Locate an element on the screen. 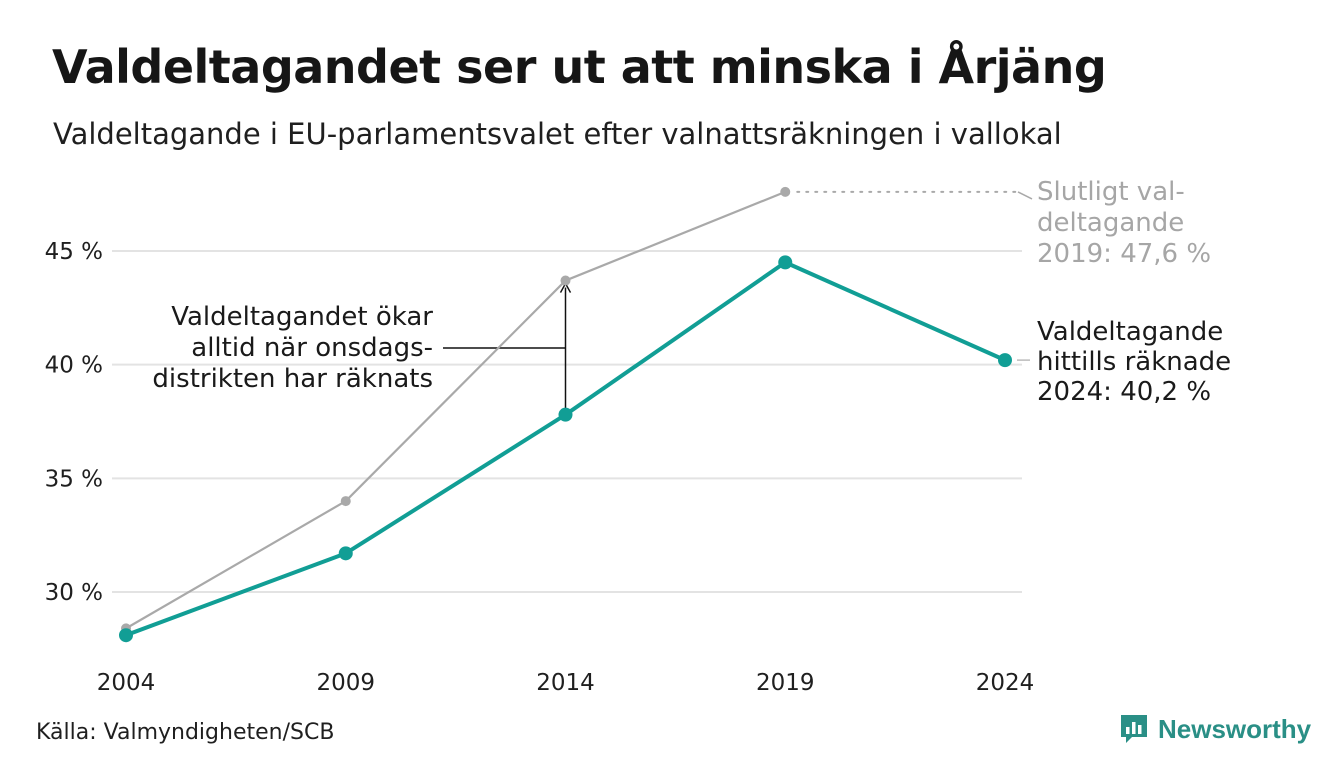 Image resolution: width=1340 pixels, height=780 pixels. counted-label-line: 2024: 40,2 % is located at coordinates (1124, 392).